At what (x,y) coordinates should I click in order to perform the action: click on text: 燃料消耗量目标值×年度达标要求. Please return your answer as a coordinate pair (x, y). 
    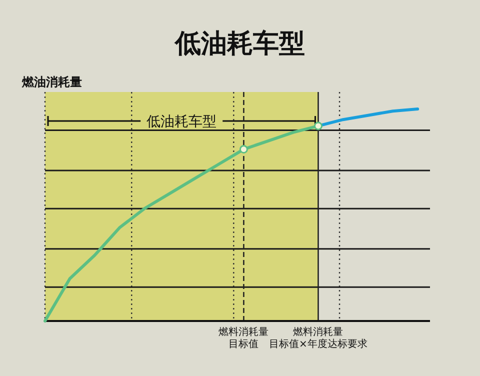
    Looking at the image, I should click on (318, 338).